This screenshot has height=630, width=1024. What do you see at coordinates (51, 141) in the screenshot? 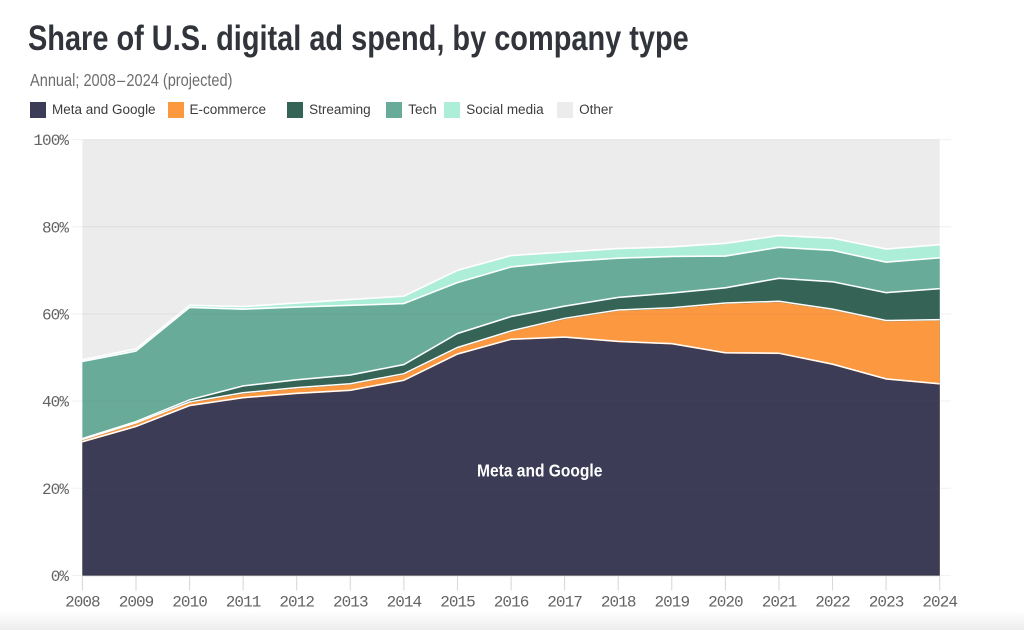
I see `svg-text: 100%` at bounding box center [51, 141].